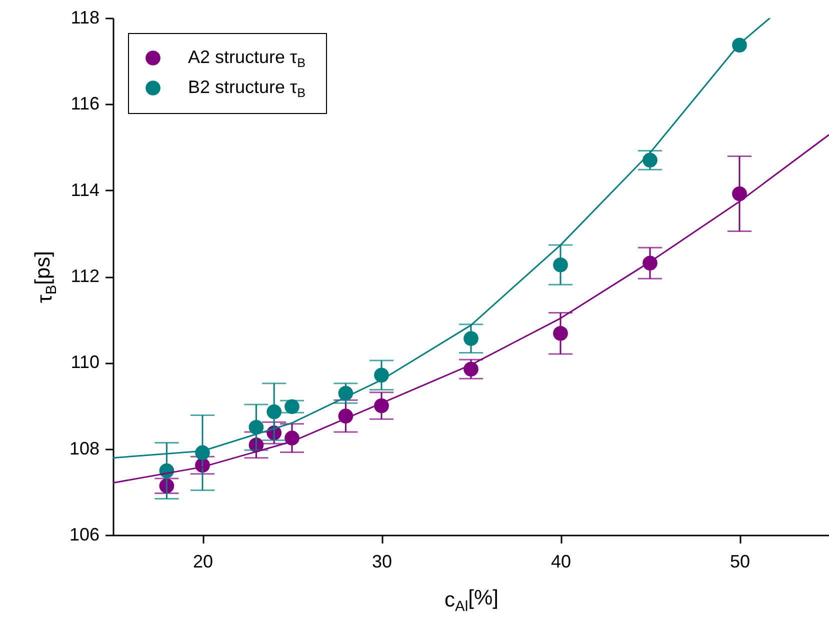 The width and height of the screenshot is (829, 628). I want to click on x-axis-title: c$_{Al}$[%], so click(471, 600).